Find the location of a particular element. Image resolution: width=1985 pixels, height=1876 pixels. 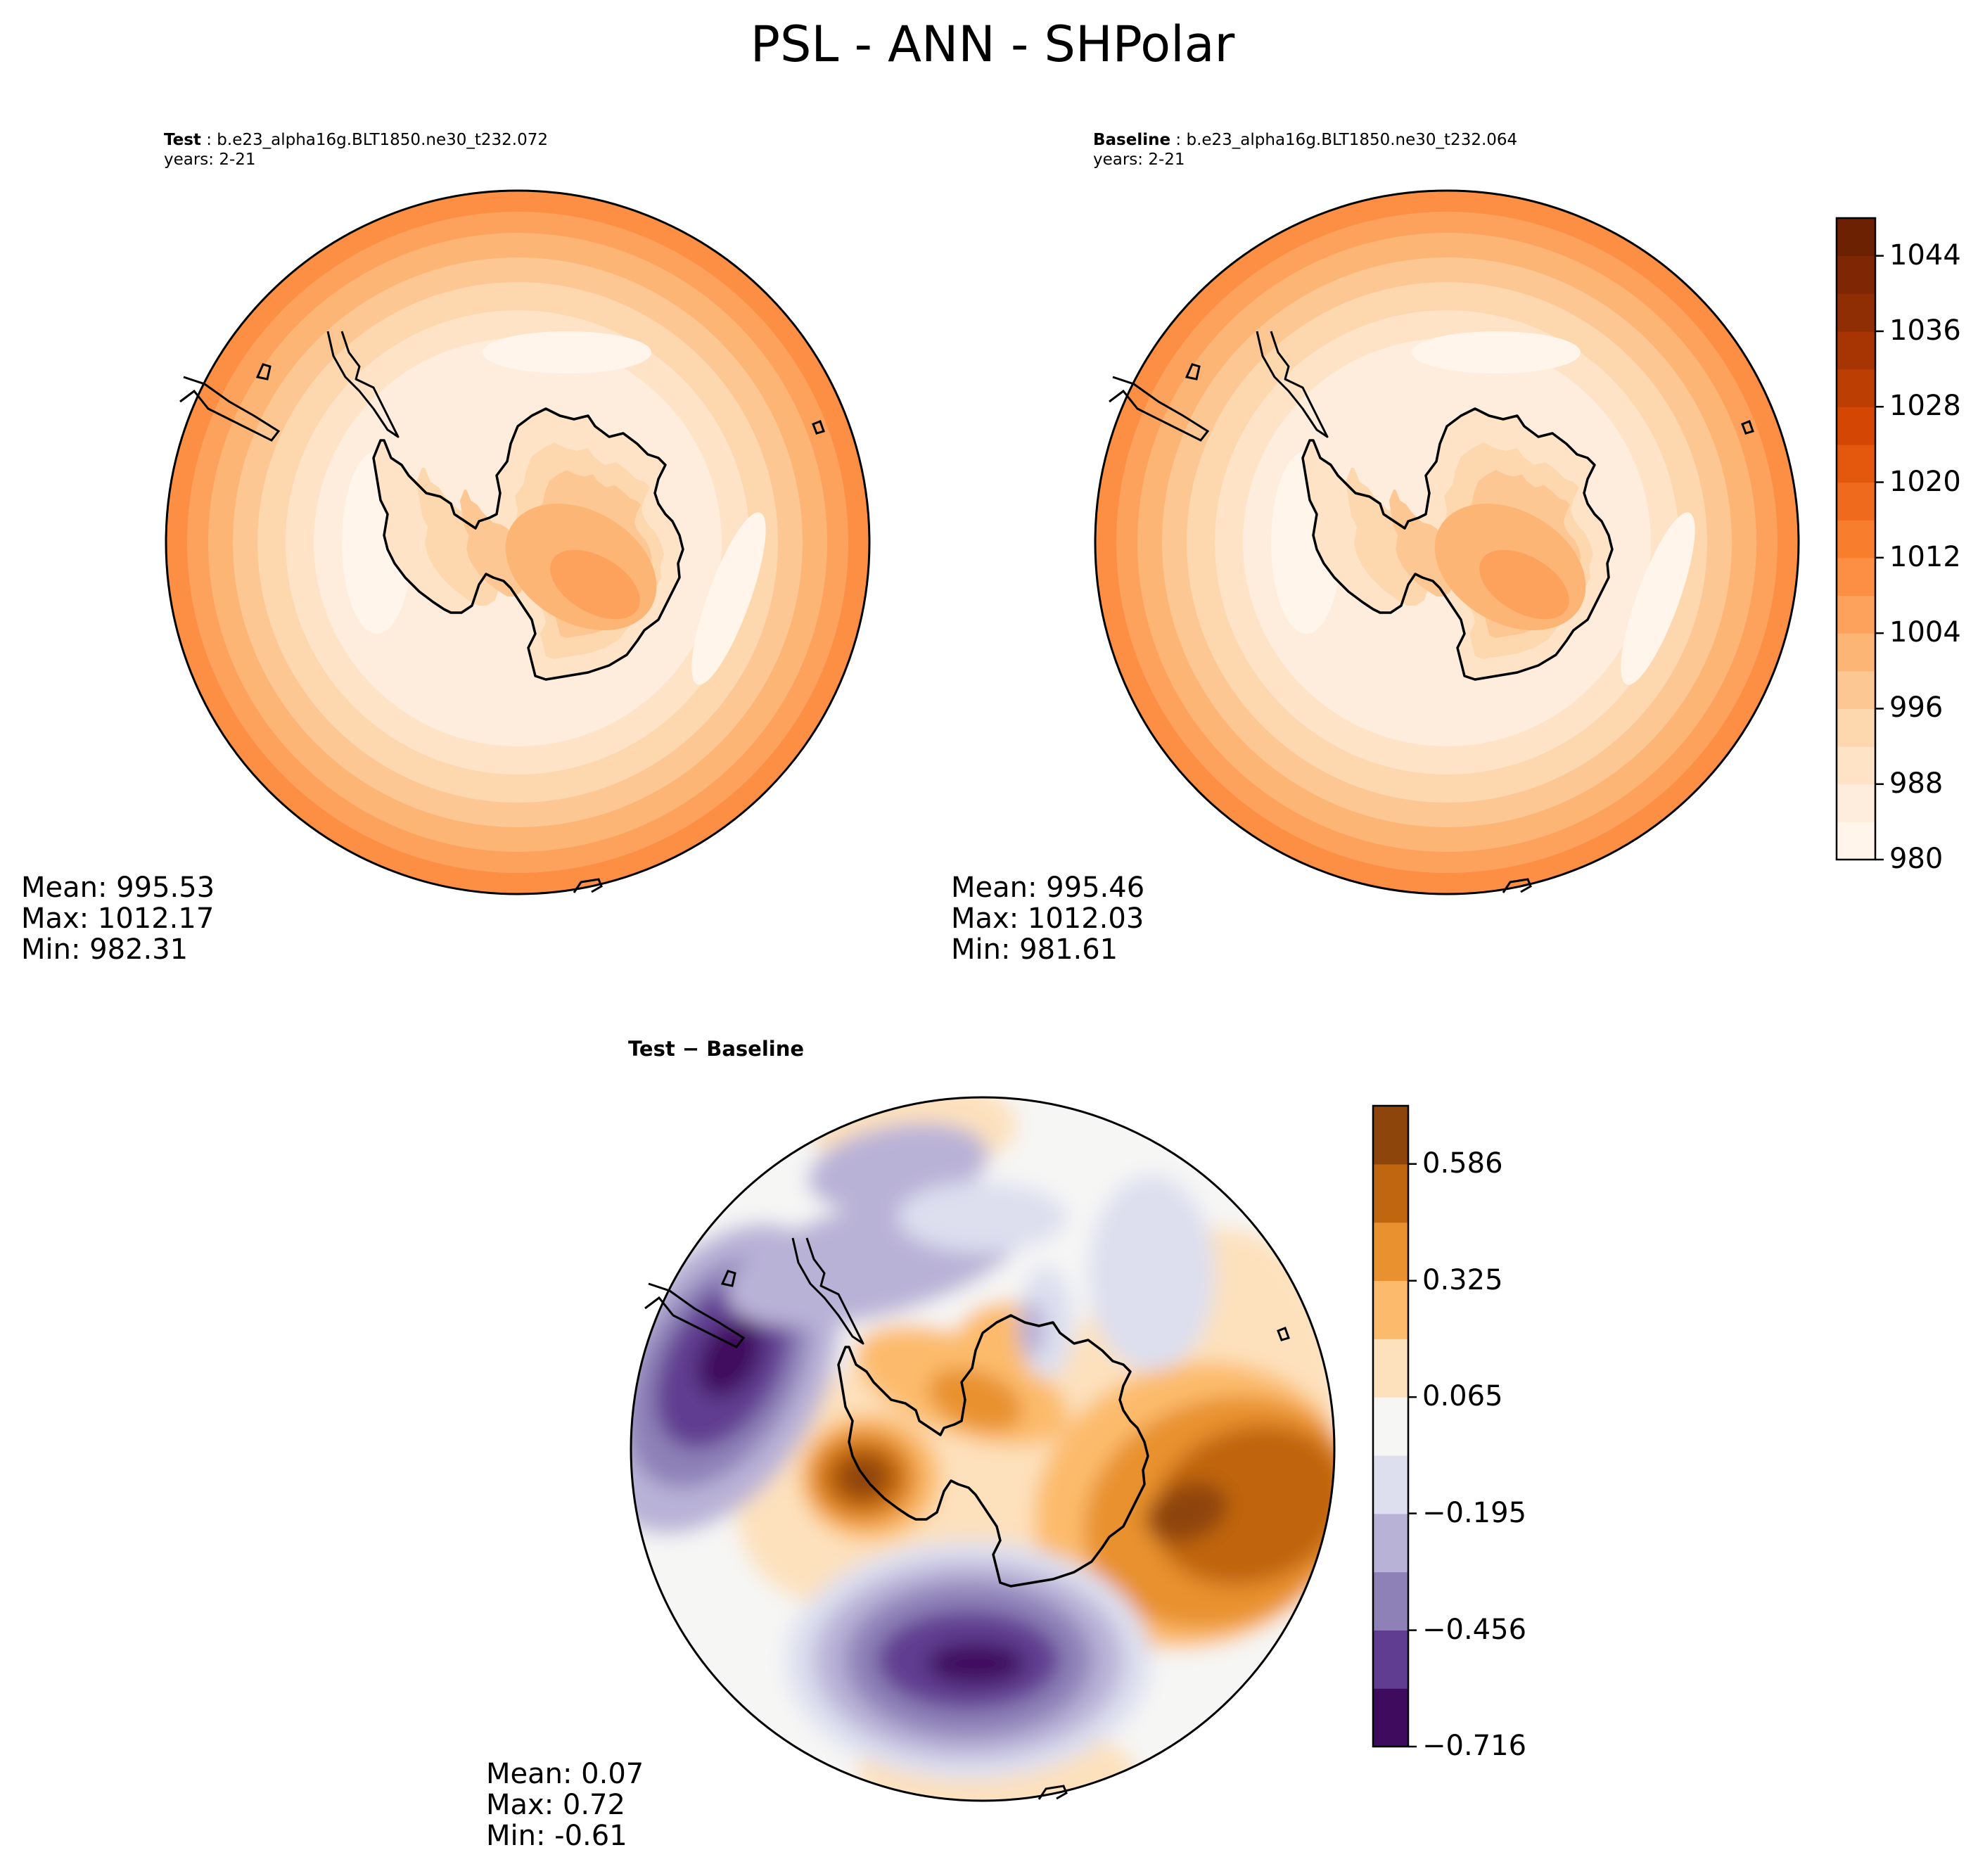

div-colorbar-tick-label-1: −0.456 is located at coordinates (1474, 1629).